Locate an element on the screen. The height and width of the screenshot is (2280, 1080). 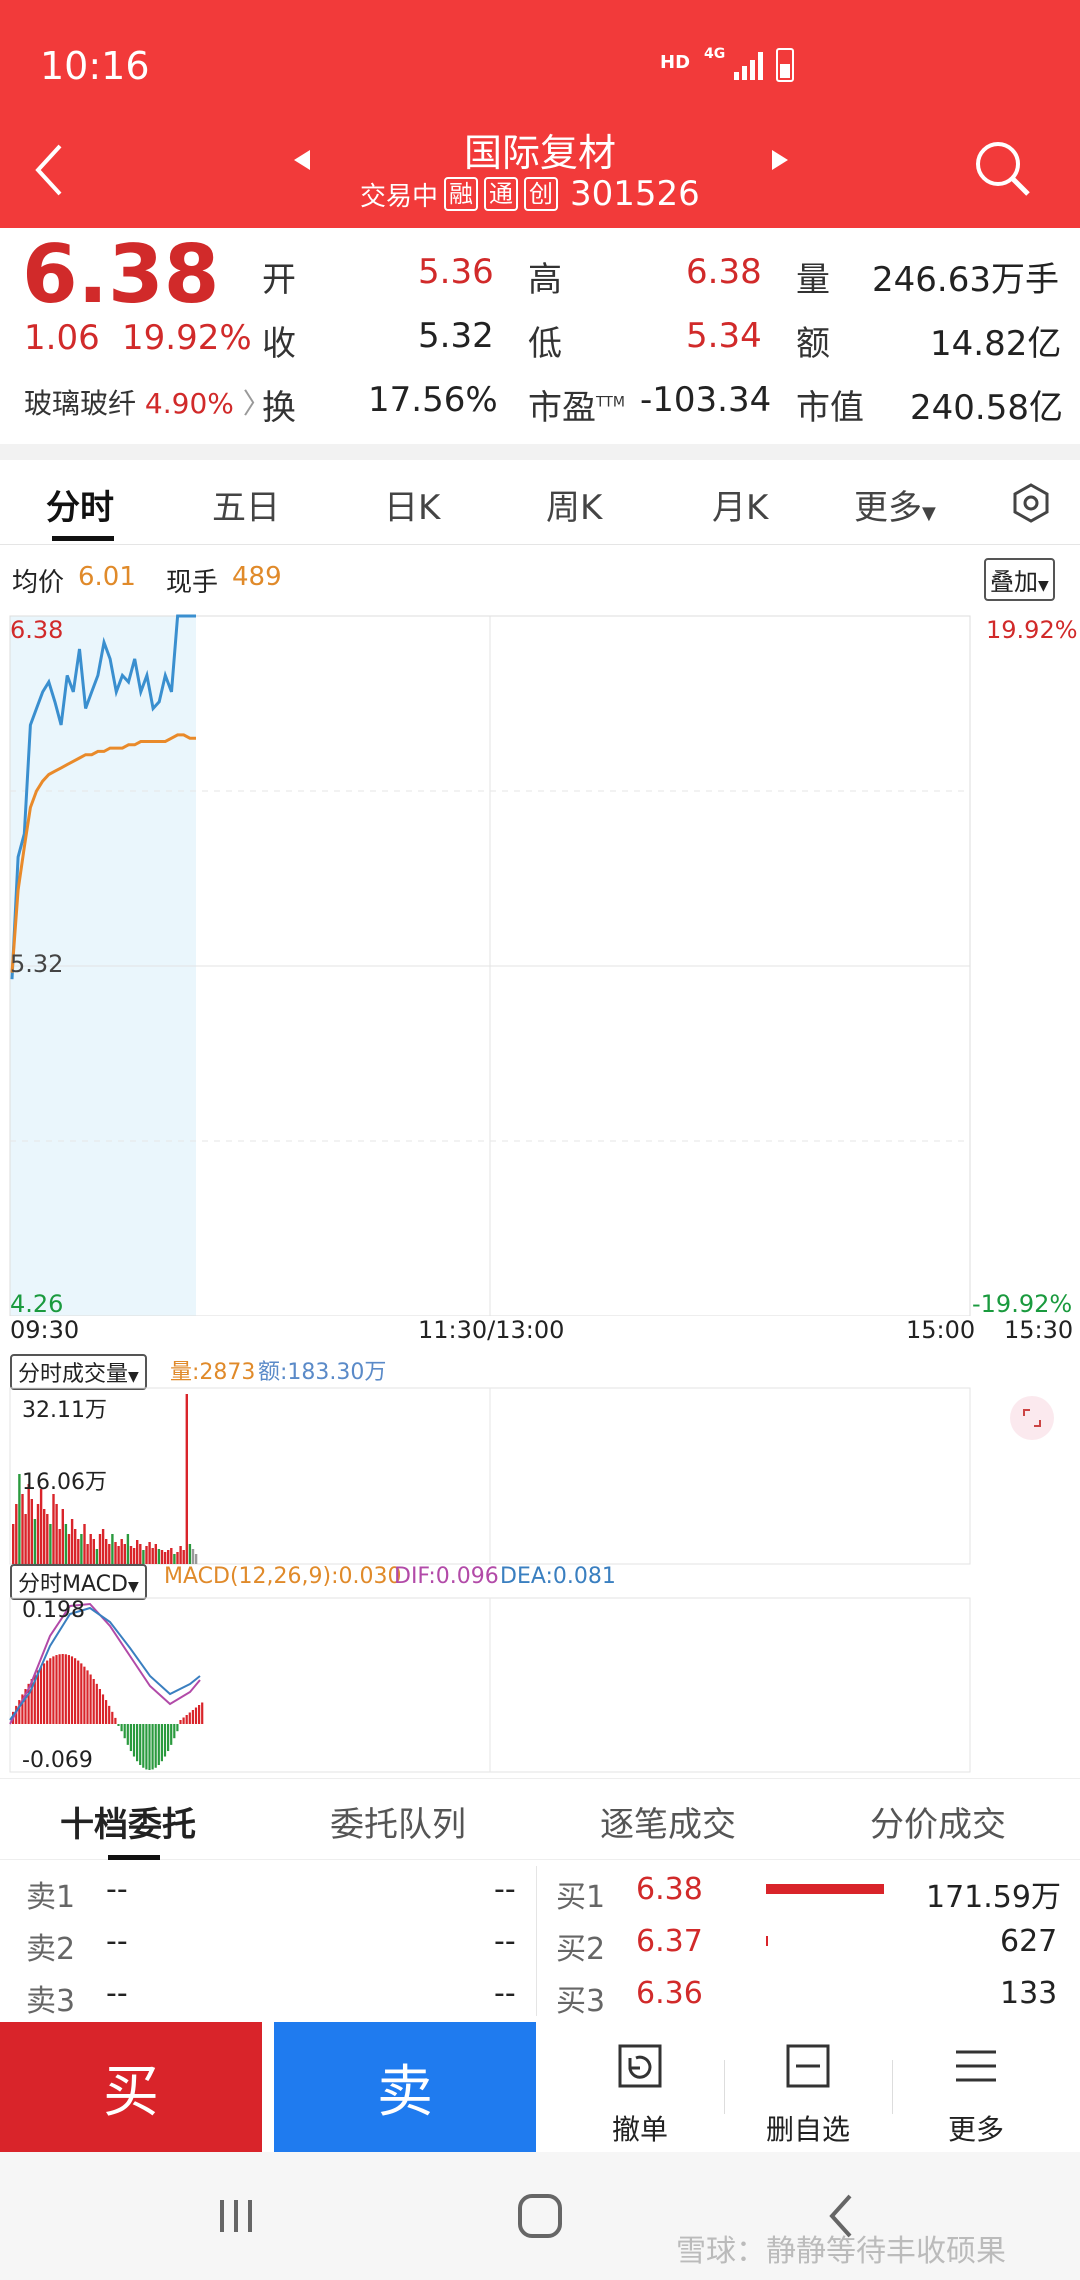
tab-month-k: 月K is located at coordinates (740, 508).